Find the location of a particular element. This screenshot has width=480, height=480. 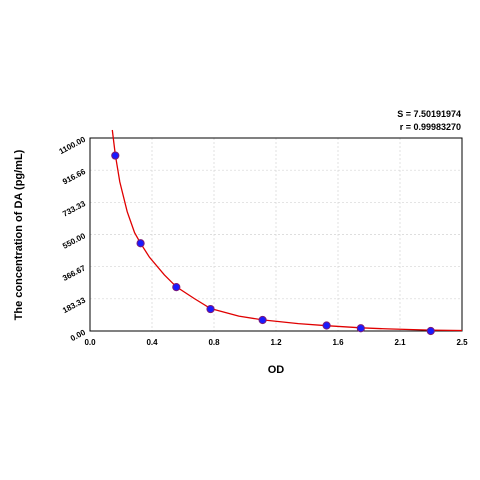

x-tick-label: 1.2 is located at coordinates (276, 342).